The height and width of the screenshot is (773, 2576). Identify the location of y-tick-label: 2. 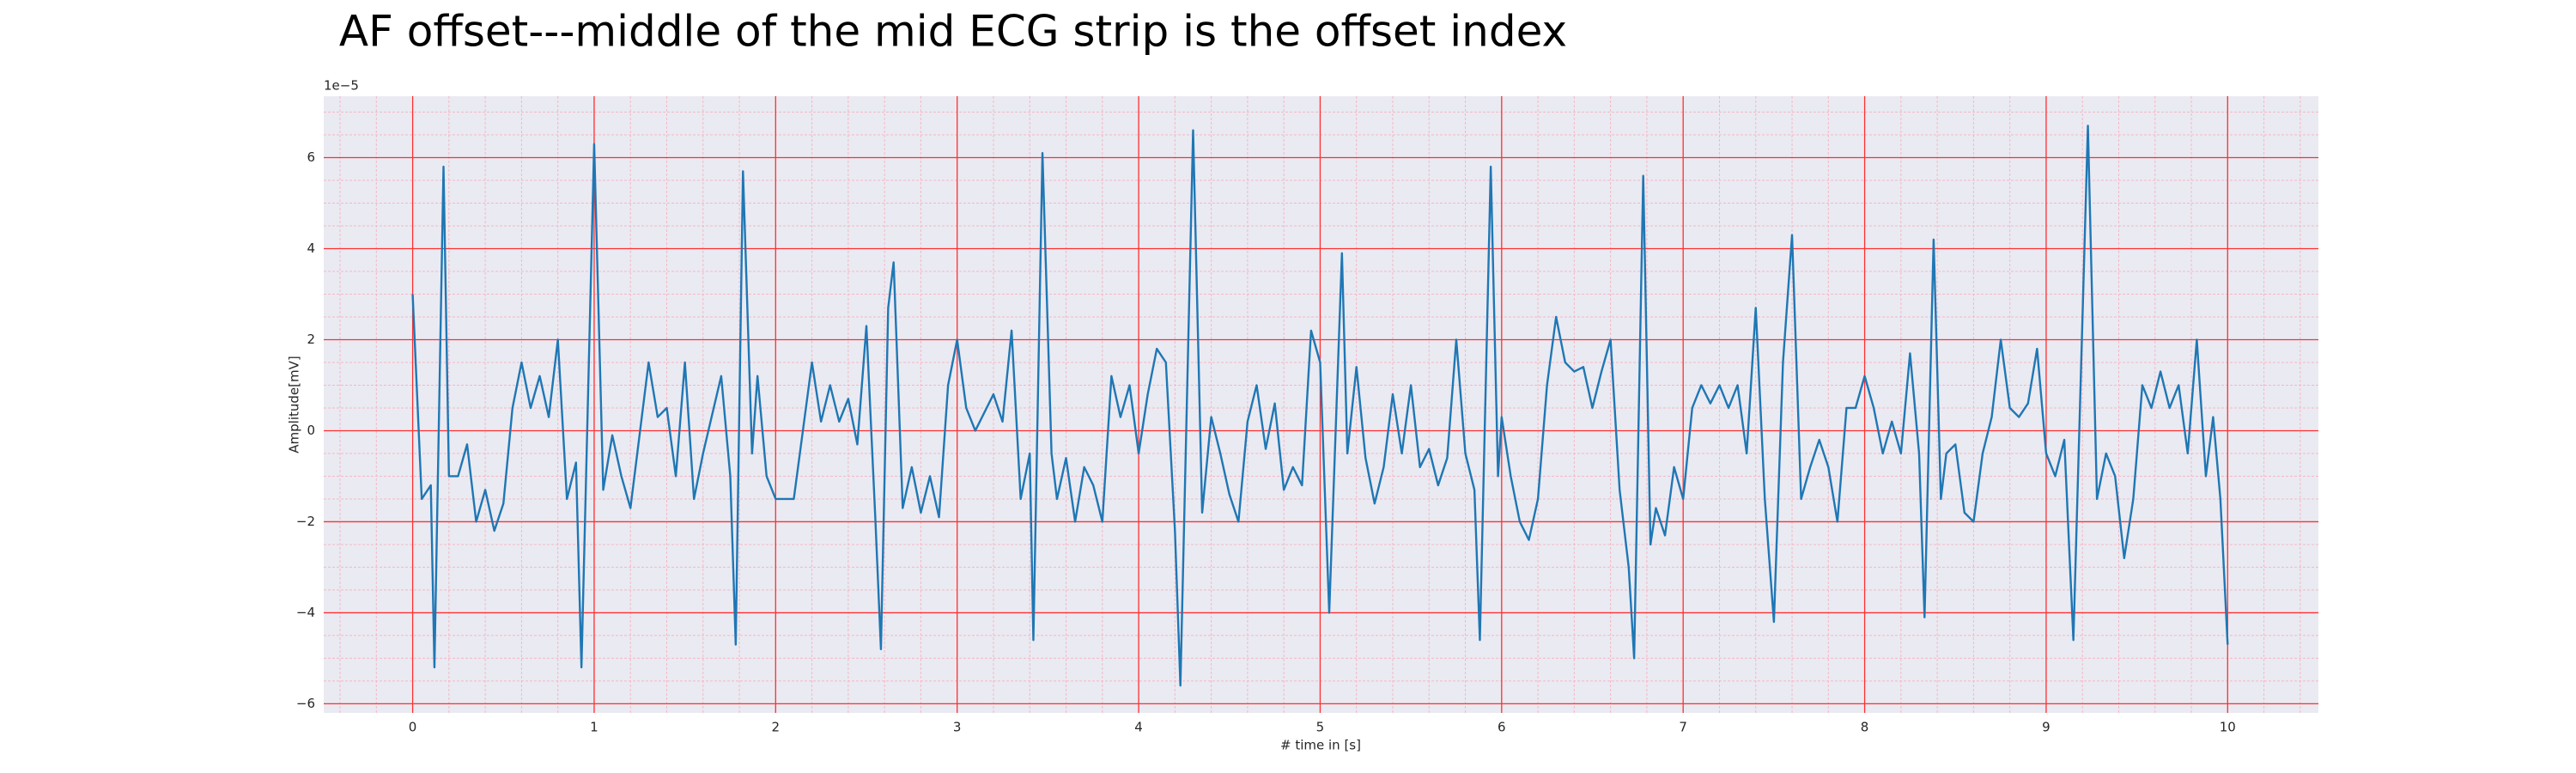
(311, 339).